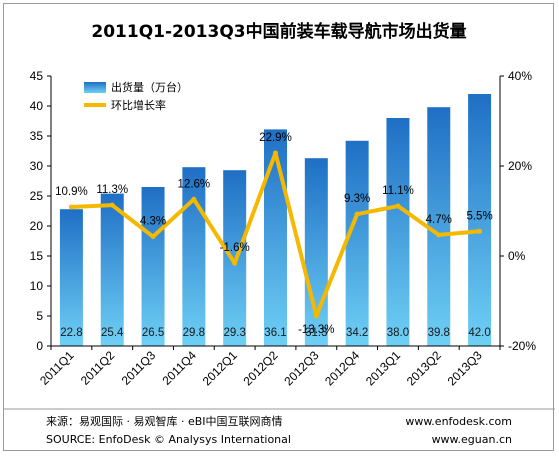 This screenshot has width=559, height=456. What do you see at coordinates (342, 368) in the screenshot?
I see `x-tick-label: 2012Q4` at bounding box center [342, 368].